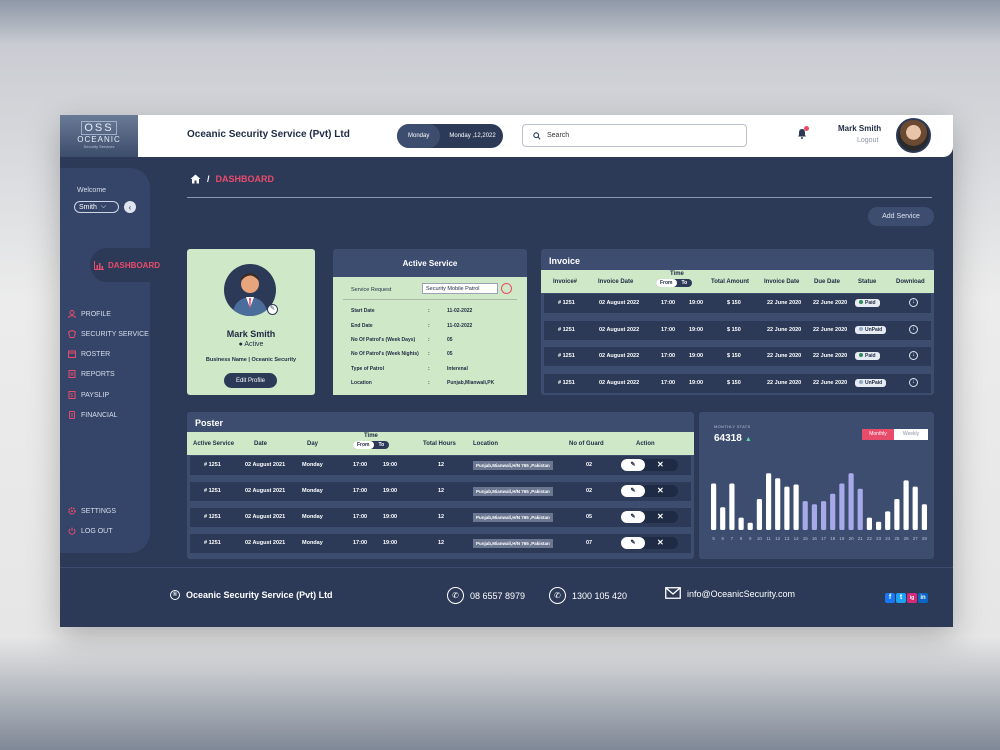 The height and width of the screenshot is (750, 1000). I want to click on stats-number: 64318, so click(728, 438).